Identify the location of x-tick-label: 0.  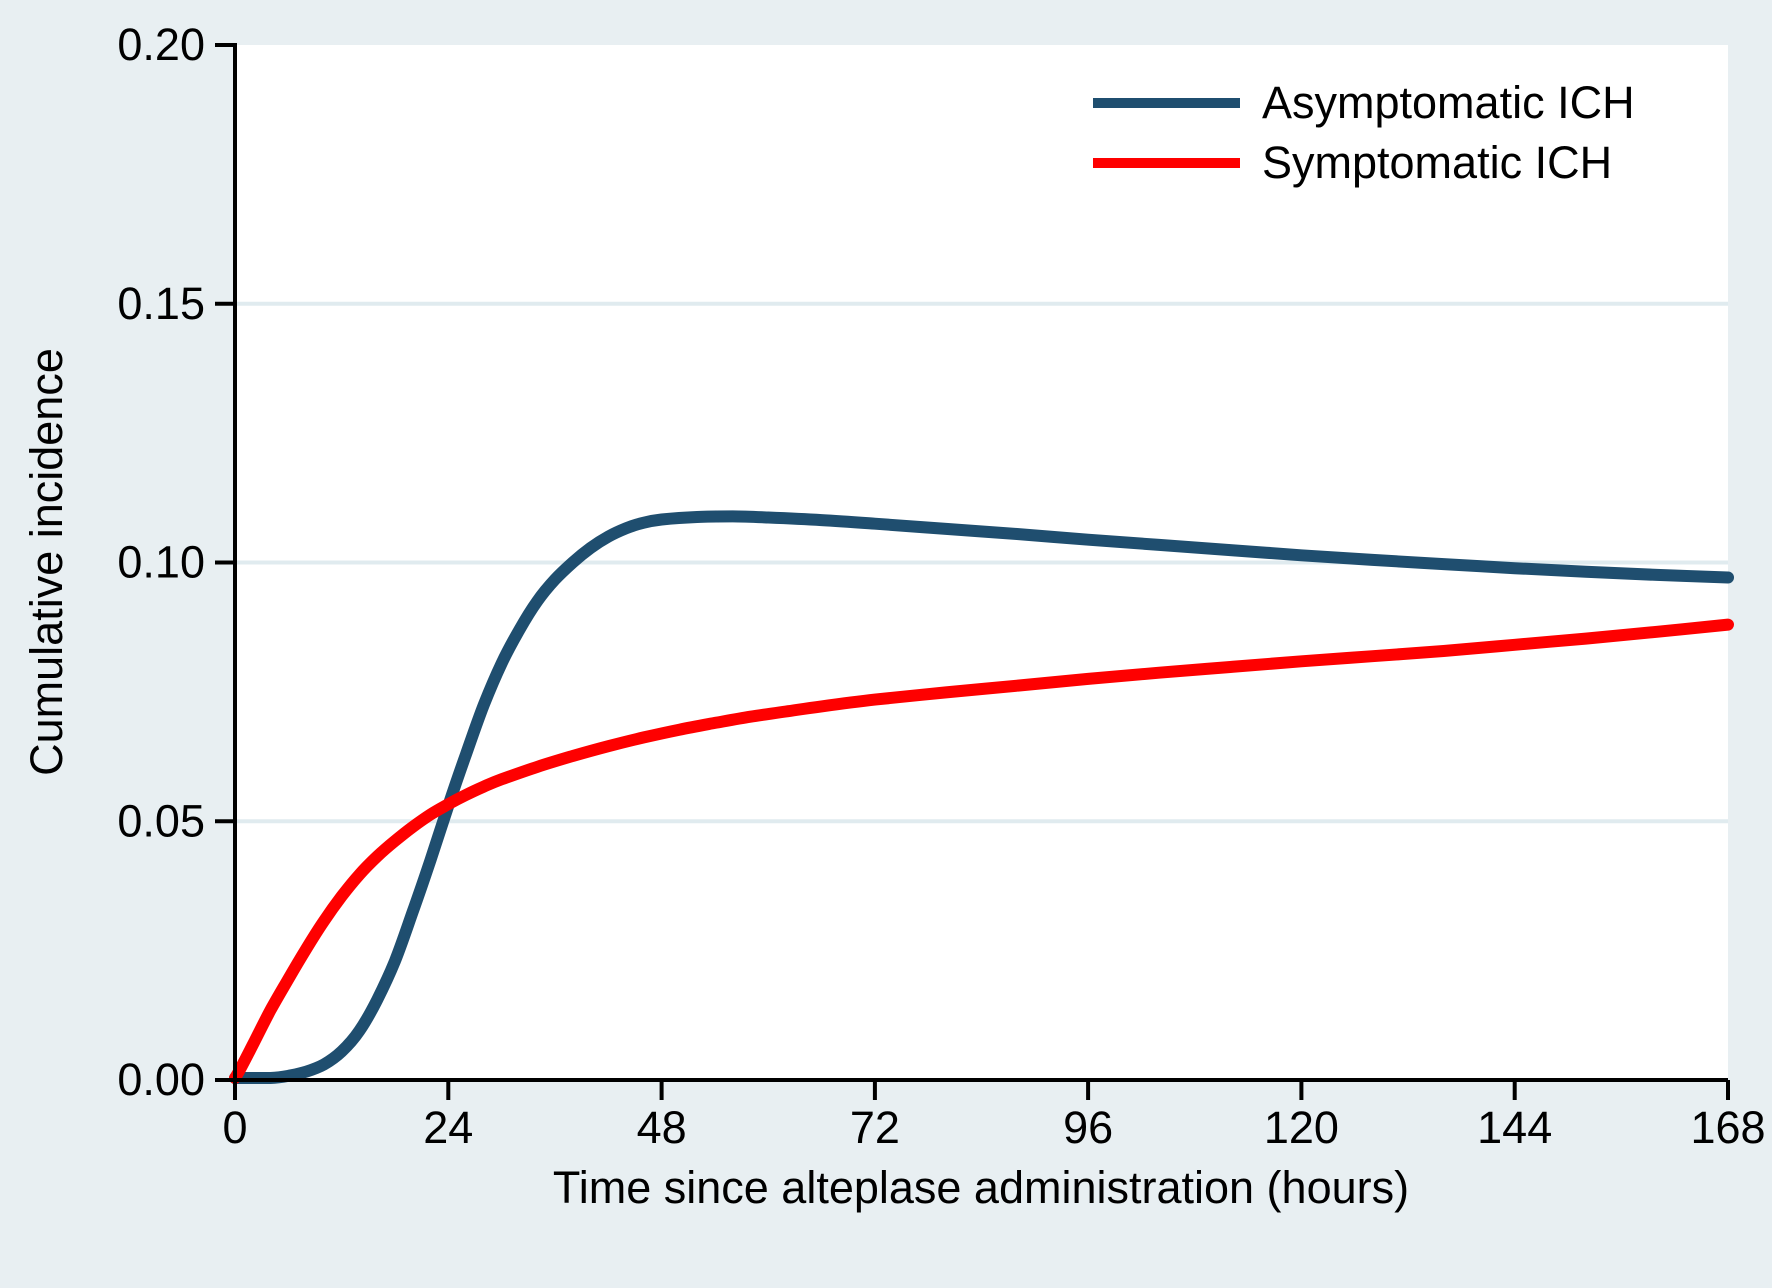
(234, 1127).